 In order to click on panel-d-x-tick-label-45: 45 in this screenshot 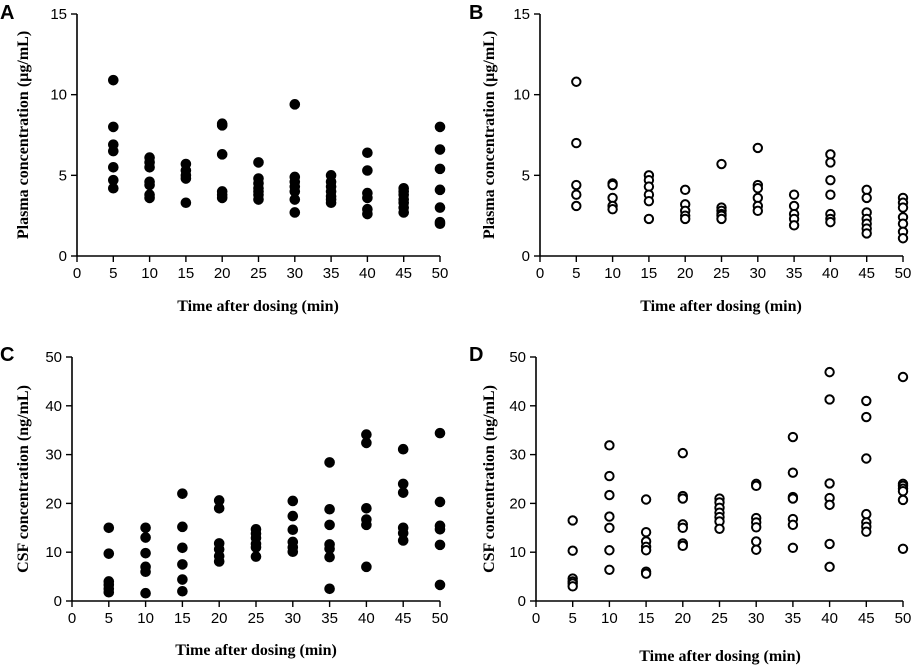, I will do `click(866, 618)`.